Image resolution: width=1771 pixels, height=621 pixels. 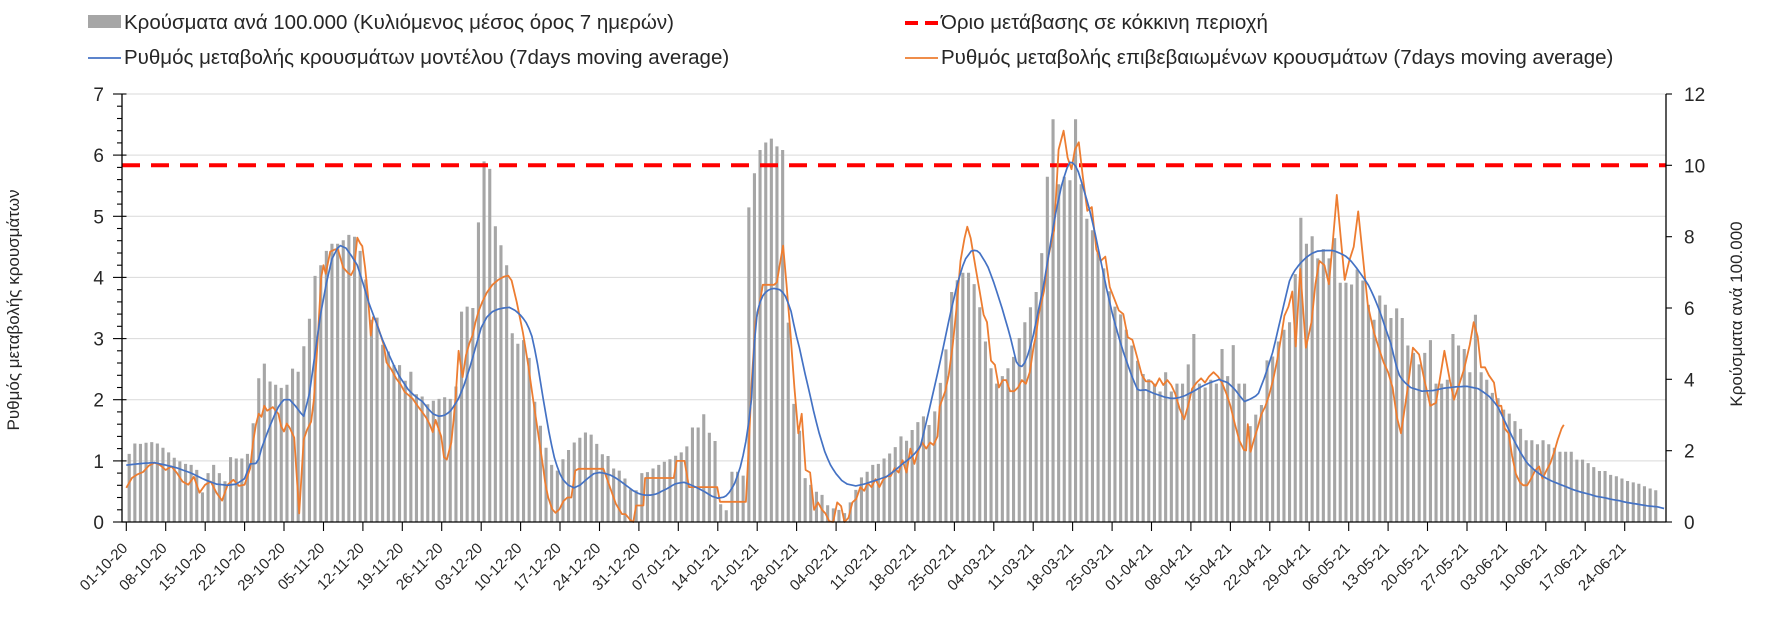 What do you see at coordinates (13, 310) in the screenshot?
I see `svg-text: Ρυθμός μεταβολής κρουσμάτων` at bounding box center [13, 310].